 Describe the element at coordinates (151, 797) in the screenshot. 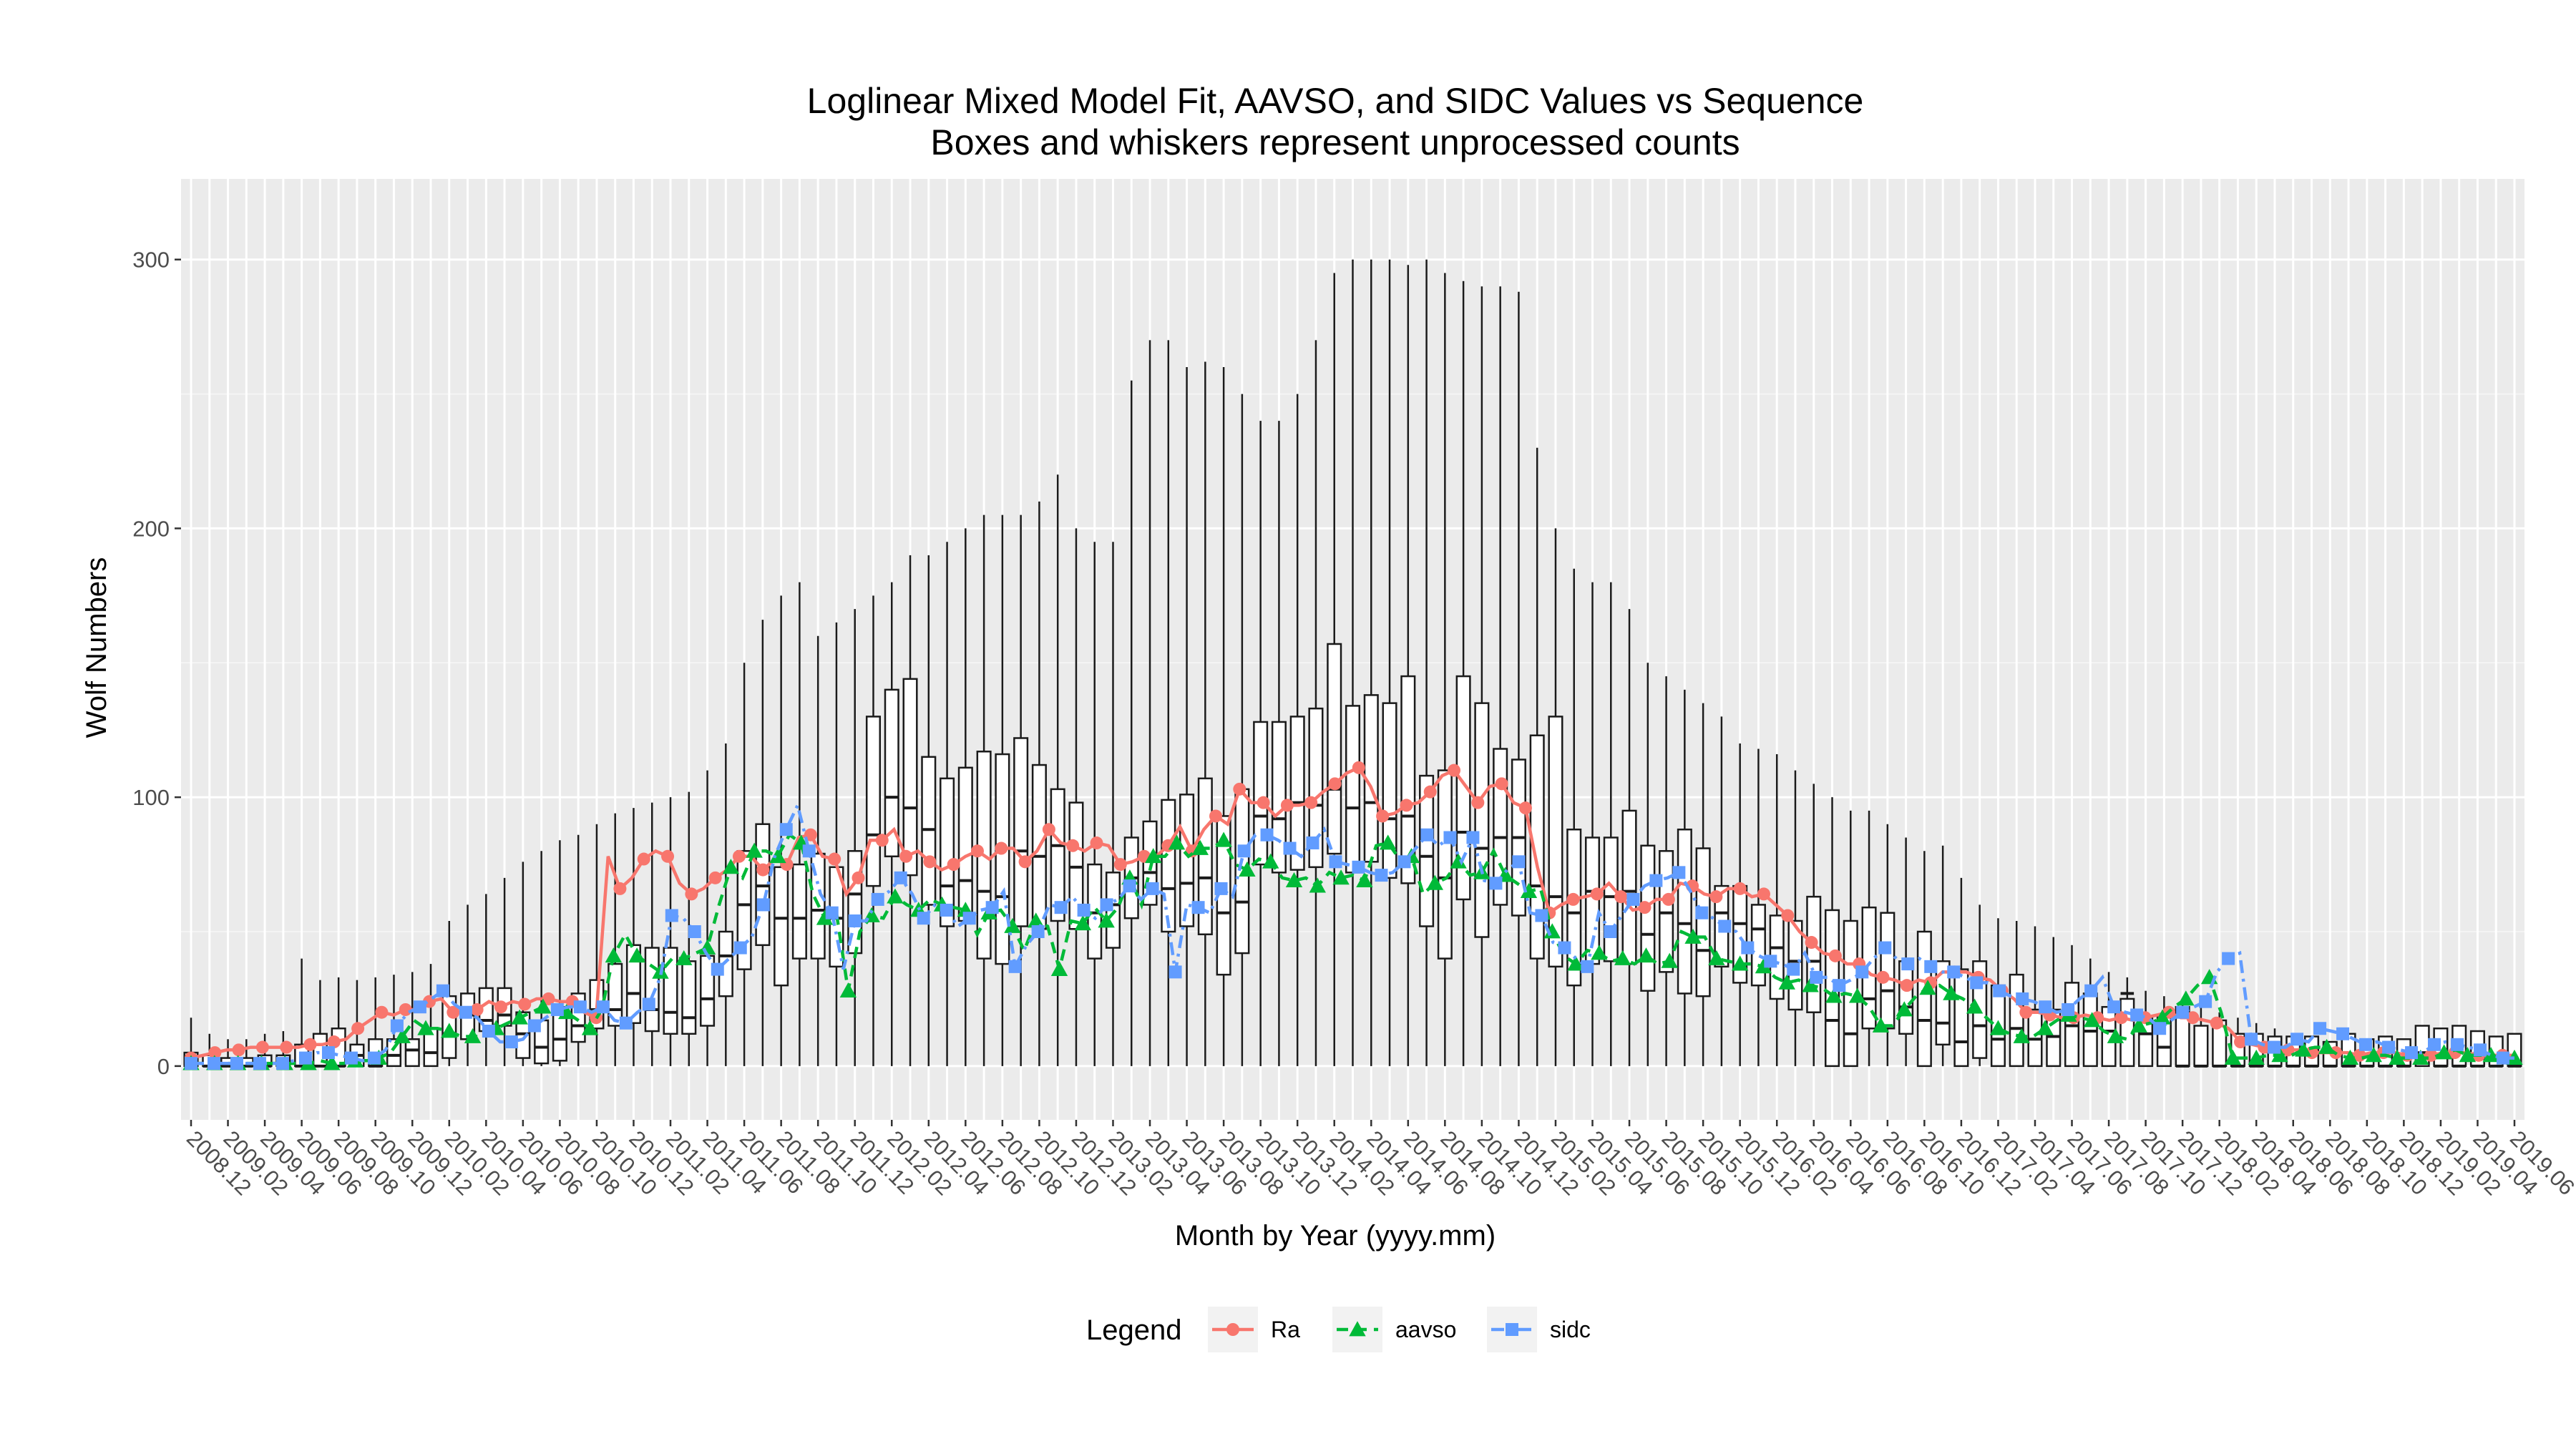

I see `y-tick-label: 100` at that location.